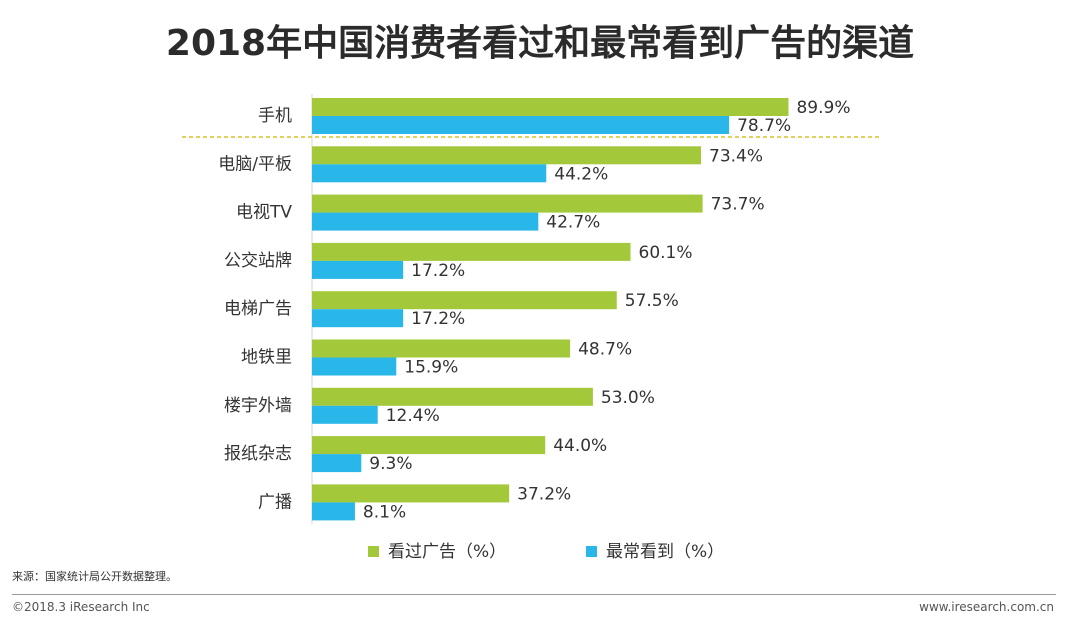 This screenshot has width=1080, height=637. Describe the element at coordinates (275, 116) in the screenshot. I see `category-label: 手机` at that location.